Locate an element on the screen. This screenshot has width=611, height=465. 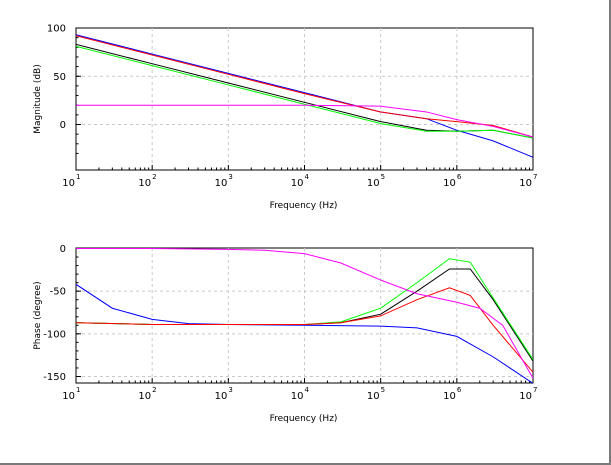
y-axis-title: Phase (degree) is located at coordinates (38, 315).